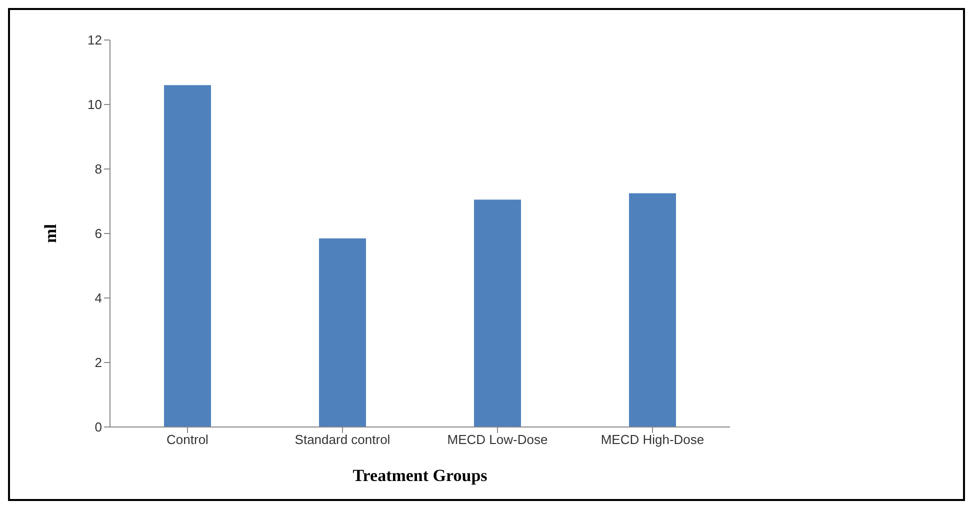 Image resolution: width=973 pixels, height=509 pixels. What do you see at coordinates (95, 40) in the screenshot?
I see `y-tick-label: 12` at bounding box center [95, 40].